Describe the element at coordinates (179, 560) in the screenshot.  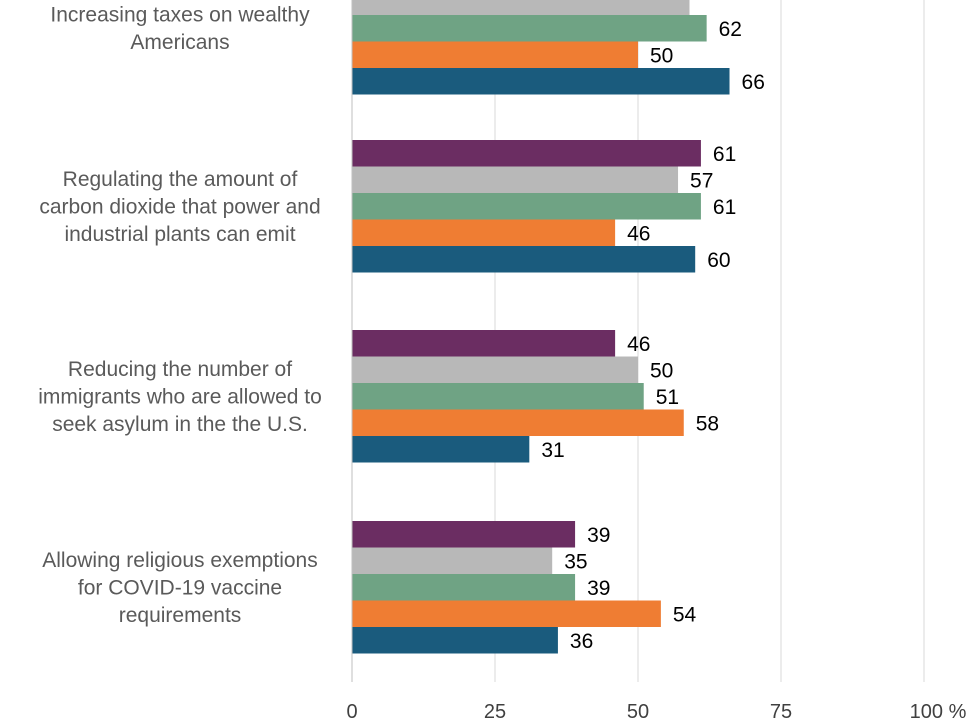
I see `category-label-line: Allowing religious exemptions` at that location.